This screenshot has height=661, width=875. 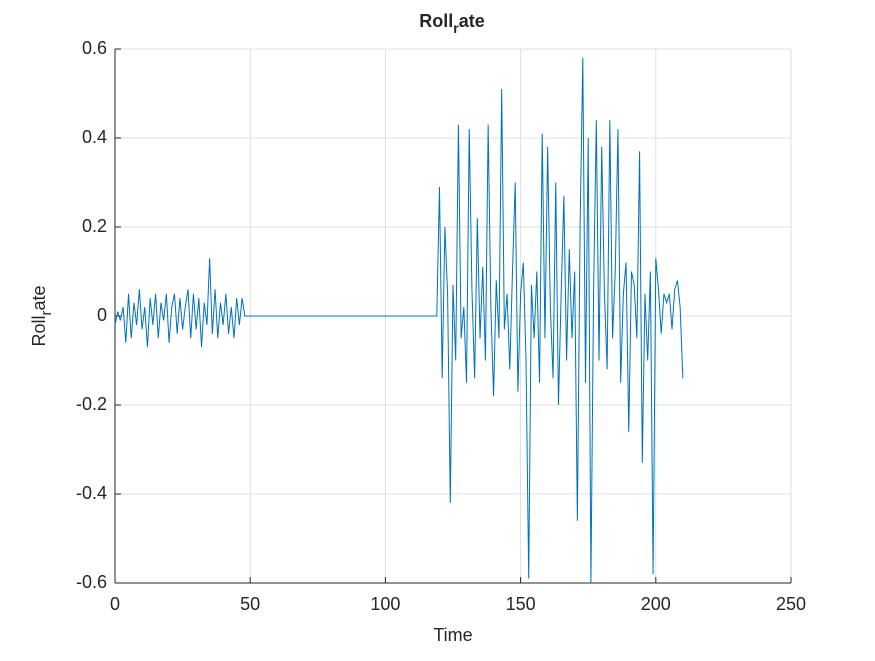 What do you see at coordinates (115, 604) in the screenshot?
I see `x-tick-label: 0` at bounding box center [115, 604].